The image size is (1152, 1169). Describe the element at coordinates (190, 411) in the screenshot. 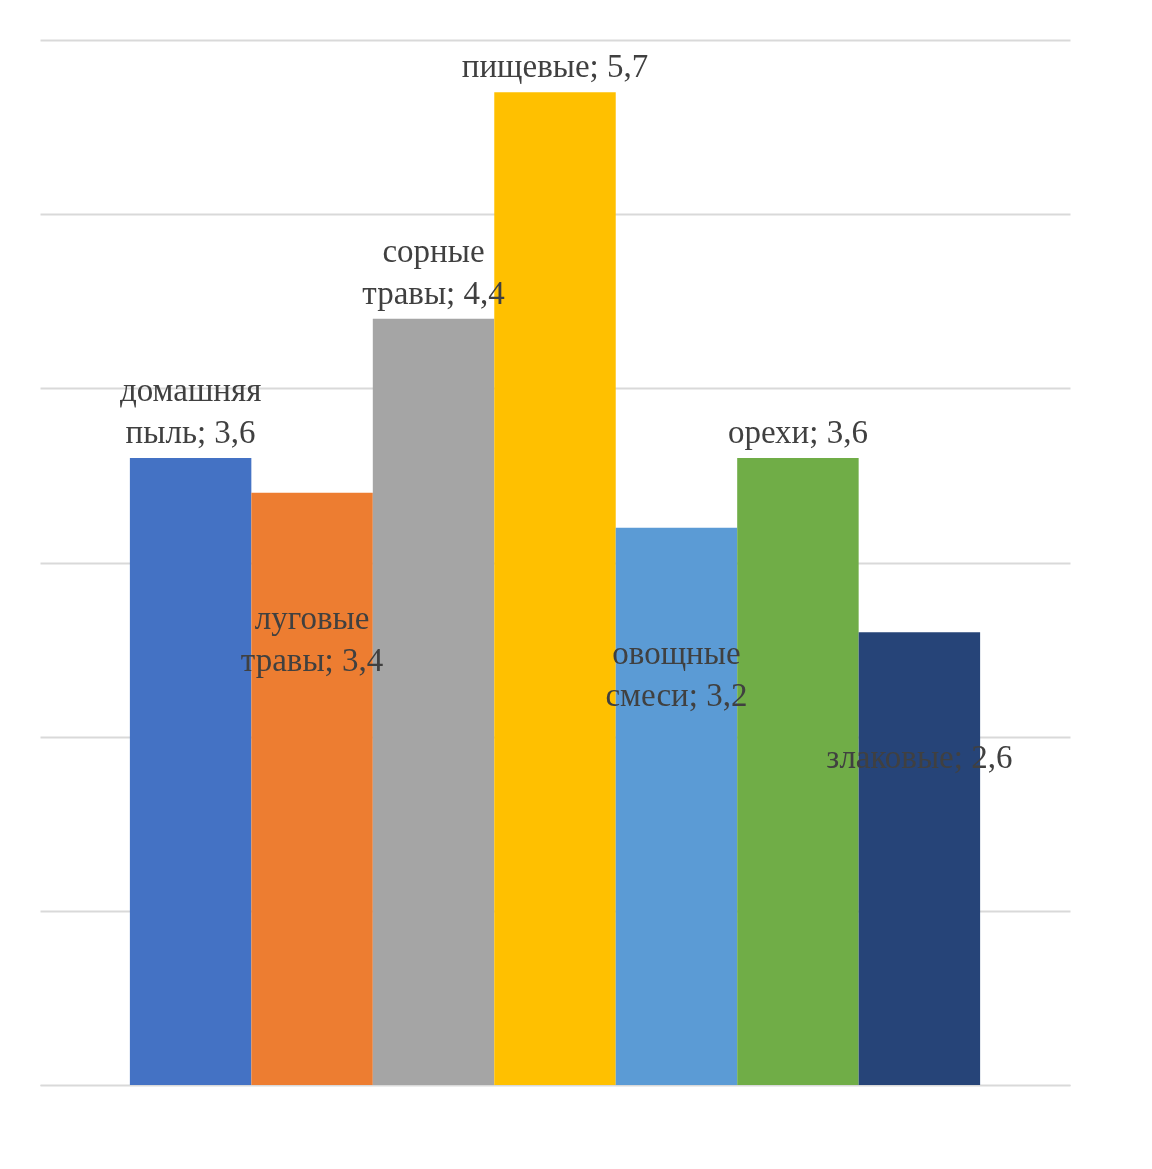

I see `text: домашняя пыль; 3,6` at that location.